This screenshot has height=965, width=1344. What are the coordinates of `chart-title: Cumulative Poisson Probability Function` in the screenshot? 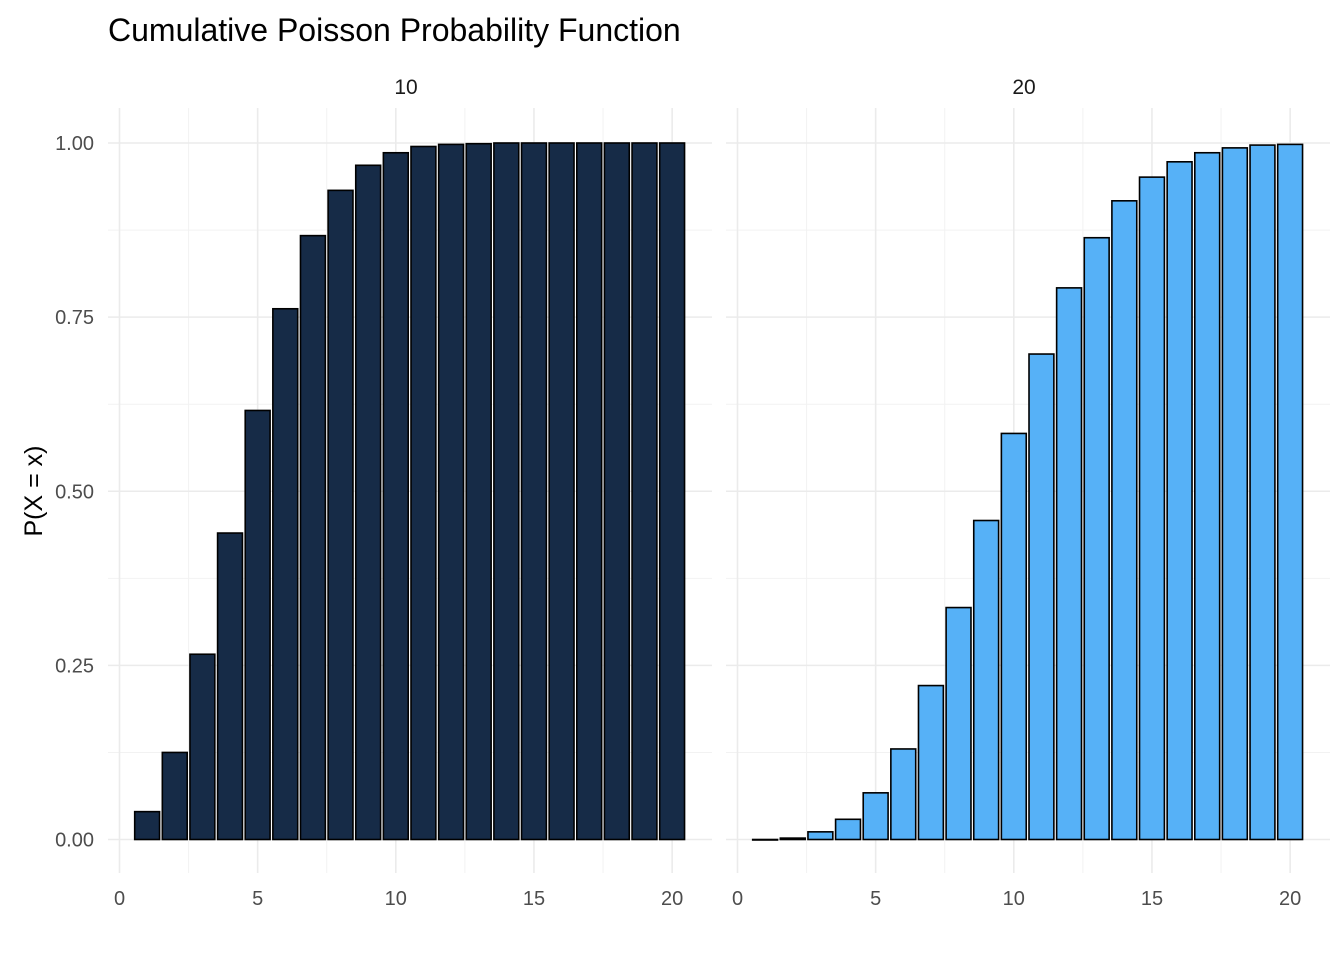 It's located at (394, 30).